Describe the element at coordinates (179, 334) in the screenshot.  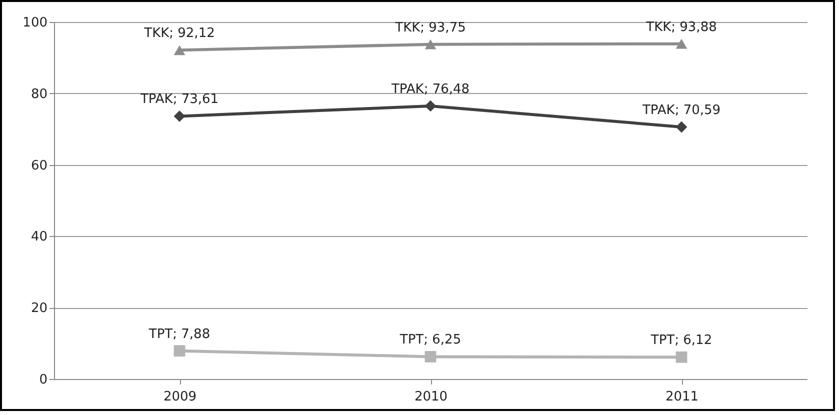
I see `data-label: TPT; 7,88` at that location.